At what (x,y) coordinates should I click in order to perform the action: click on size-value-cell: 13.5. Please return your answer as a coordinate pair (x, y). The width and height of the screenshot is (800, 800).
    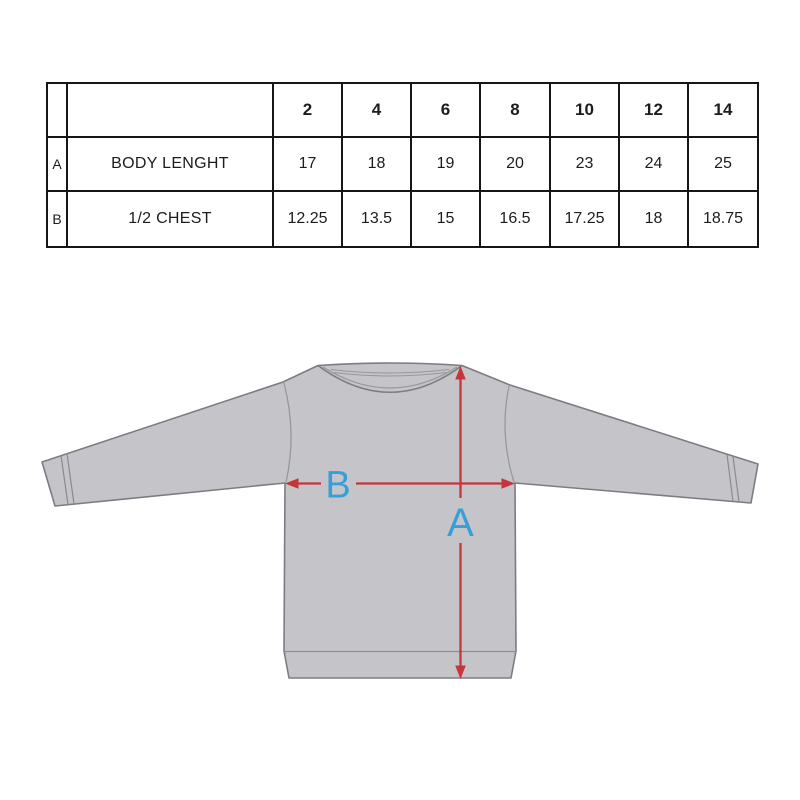
    Looking at the image, I should click on (376, 219).